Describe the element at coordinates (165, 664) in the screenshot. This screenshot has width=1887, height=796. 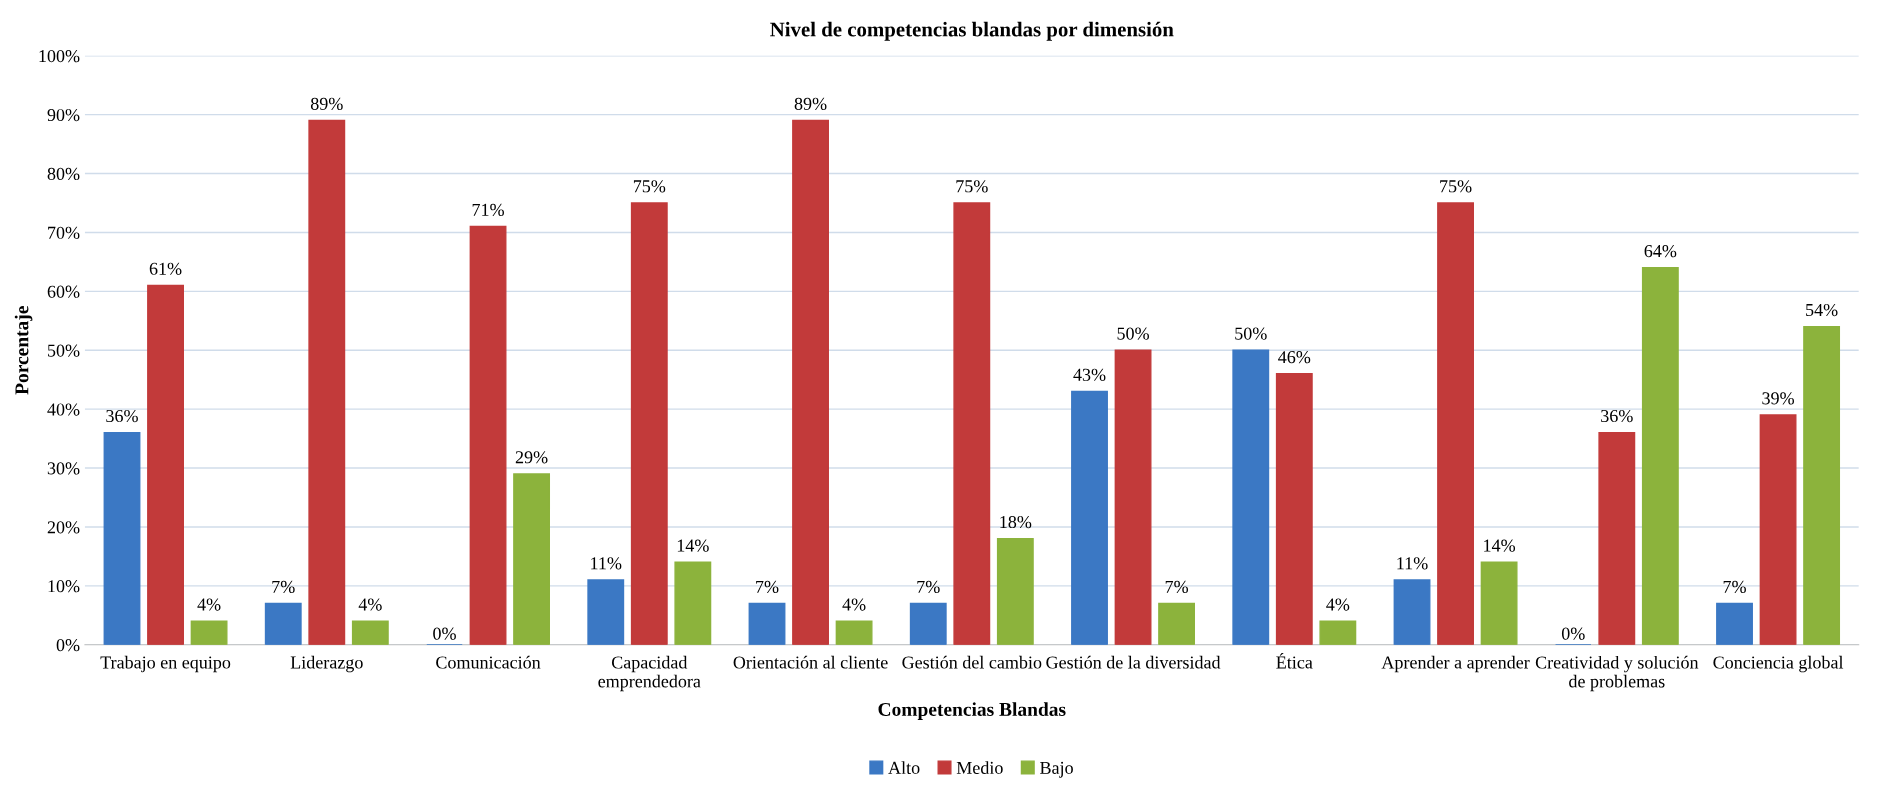
I see `x-tick-label: Trabajo en equipo` at that location.